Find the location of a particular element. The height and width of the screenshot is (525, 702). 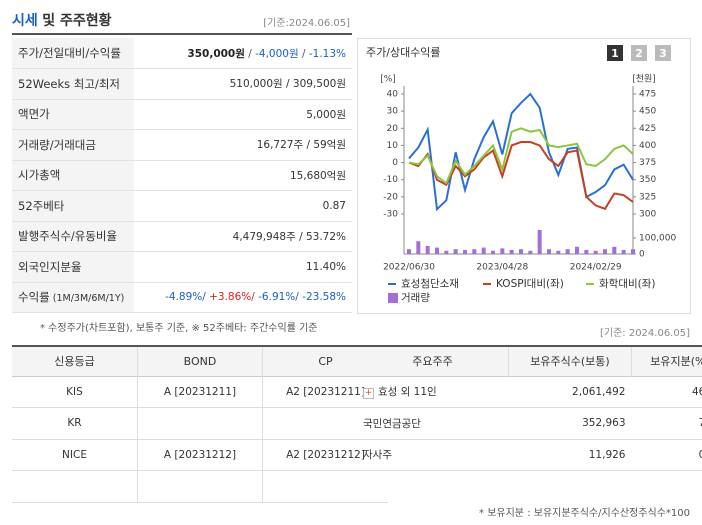

row: + 효성 외 11인 2,061,492 46.02 is located at coordinates (529, 392).